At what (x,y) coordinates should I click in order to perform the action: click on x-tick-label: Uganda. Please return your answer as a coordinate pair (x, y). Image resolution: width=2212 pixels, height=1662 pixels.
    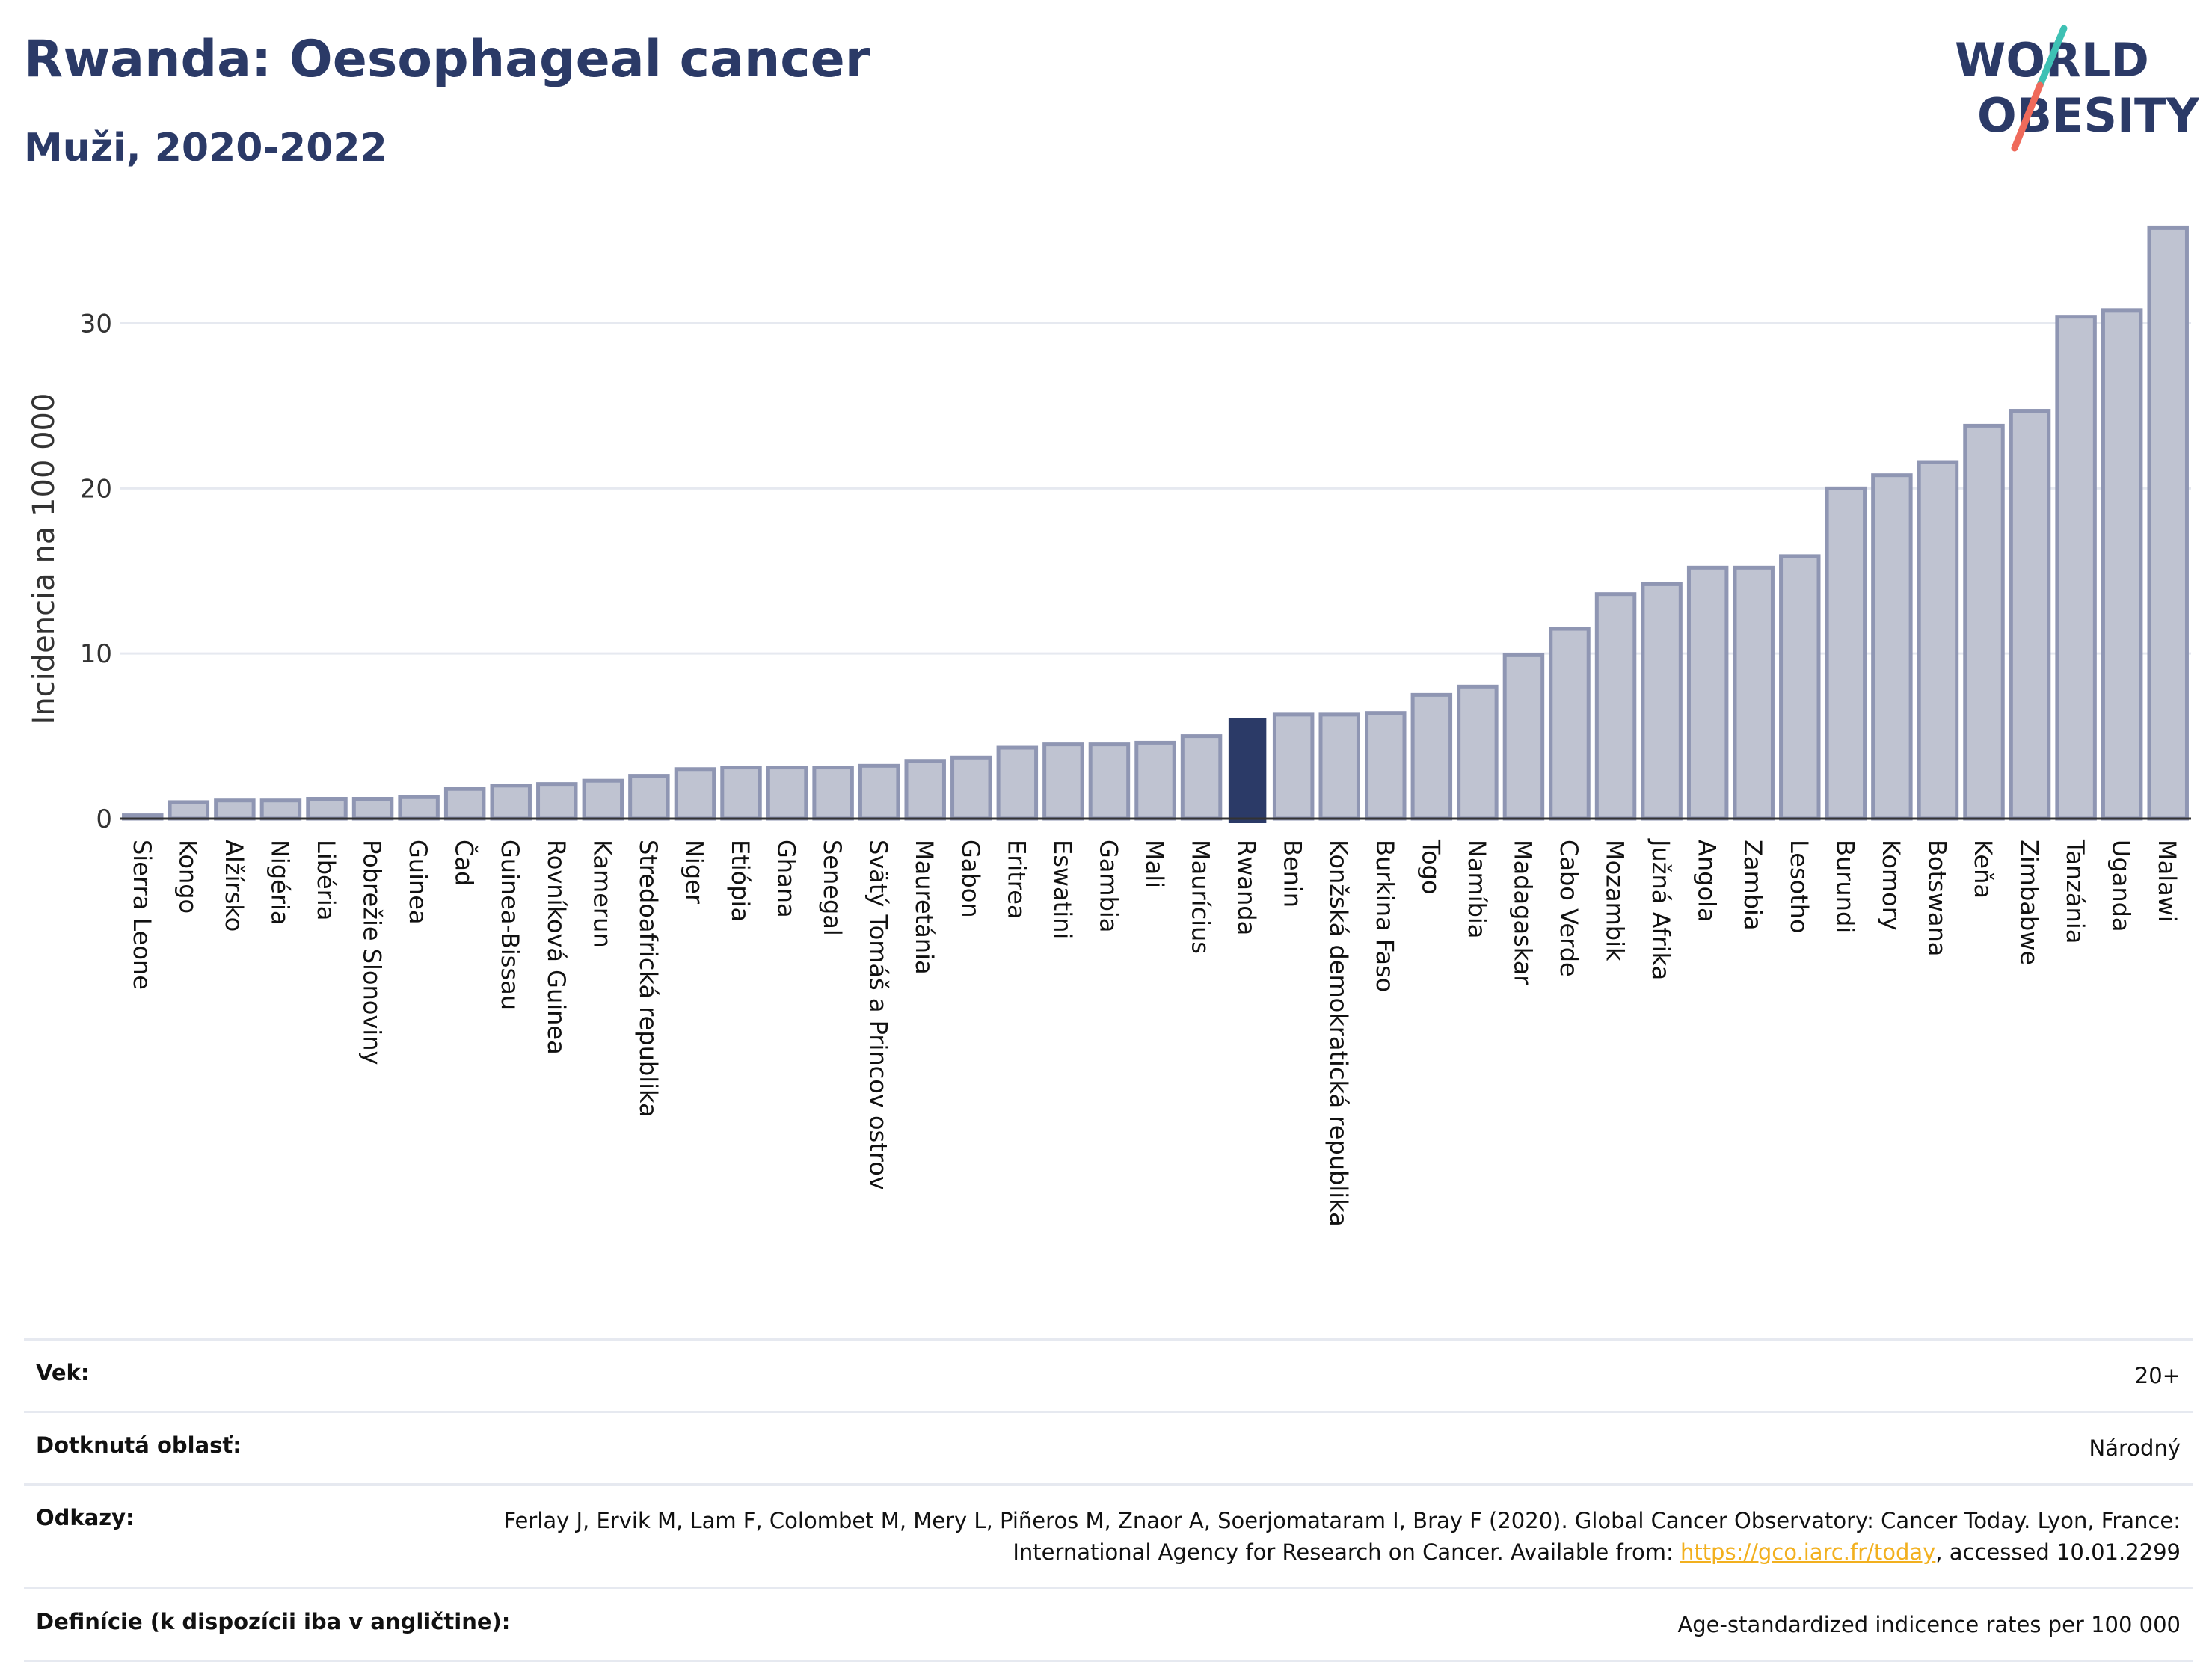
    Looking at the image, I should click on (2121, 886).